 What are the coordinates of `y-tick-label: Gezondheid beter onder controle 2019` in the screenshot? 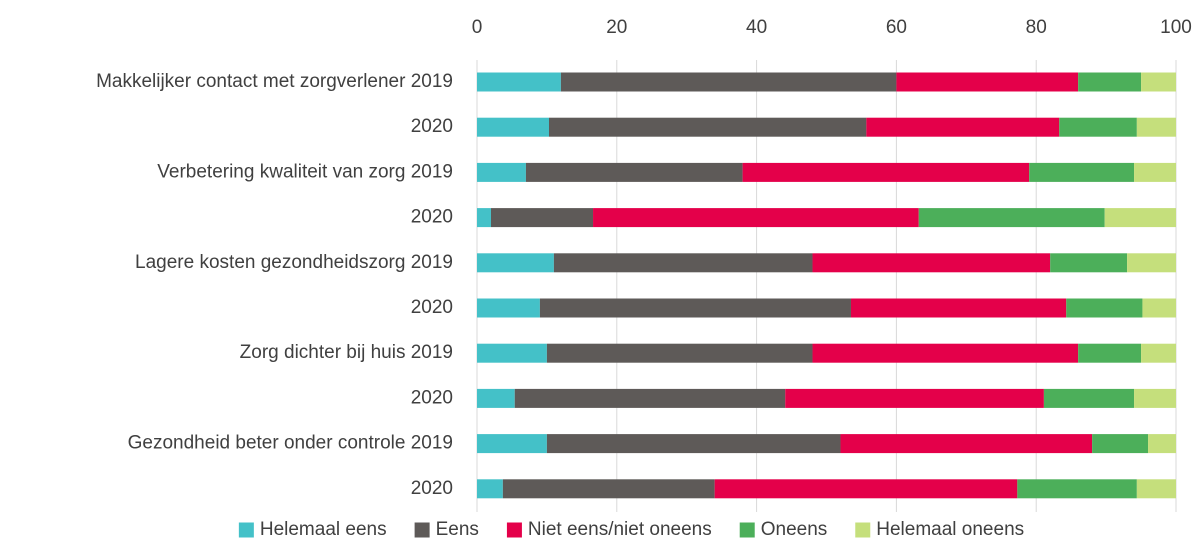 It's located at (290, 443).